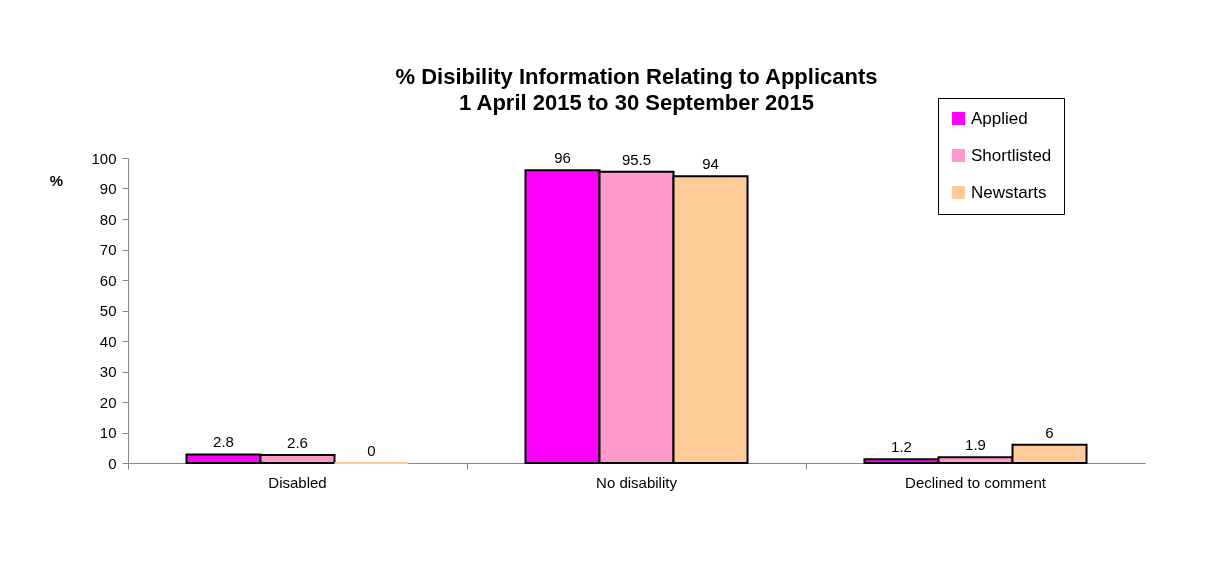 The width and height of the screenshot is (1208, 571). Describe the element at coordinates (108, 219) in the screenshot. I see `y-tick-label: 80` at that location.